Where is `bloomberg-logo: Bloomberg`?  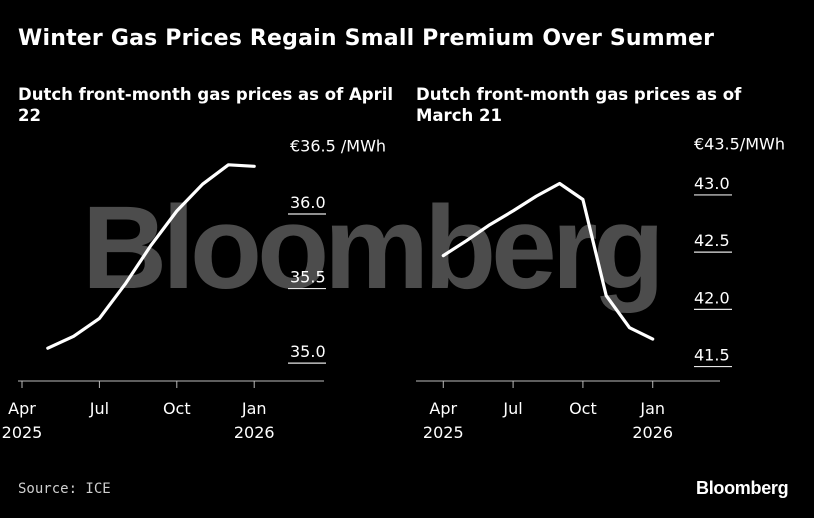
bloomberg-logo: Bloomberg is located at coordinates (742, 488).